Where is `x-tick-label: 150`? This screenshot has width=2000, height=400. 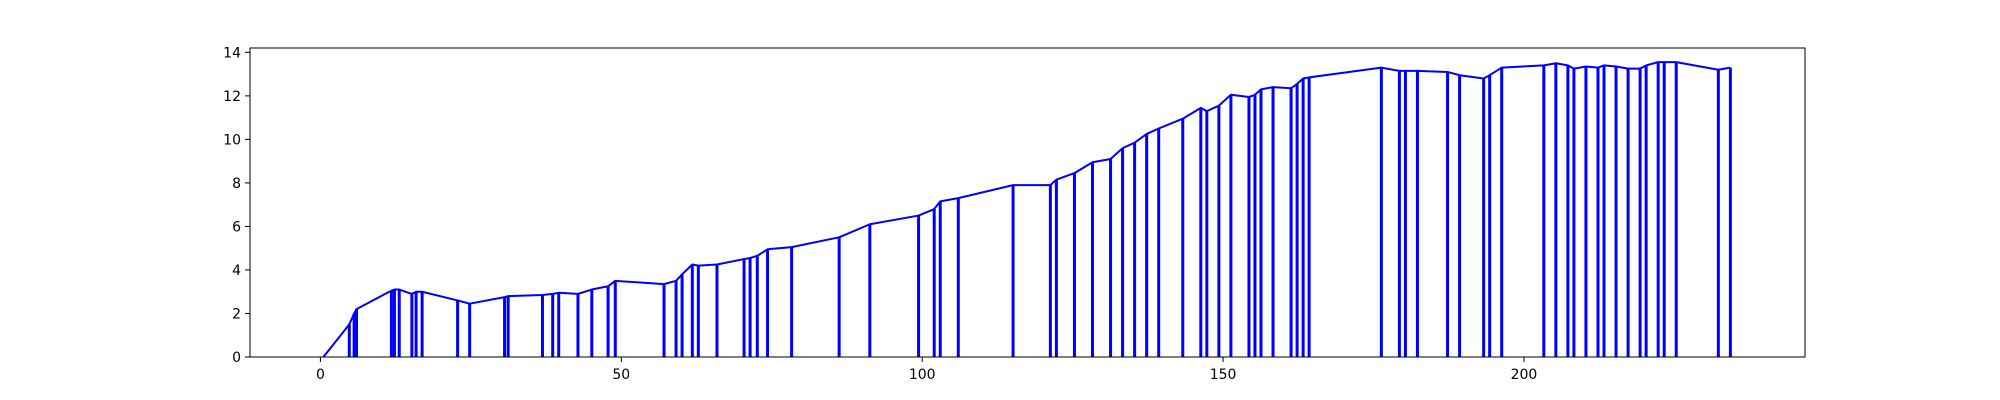
x-tick-label: 150 is located at coordinates (1223, 375).